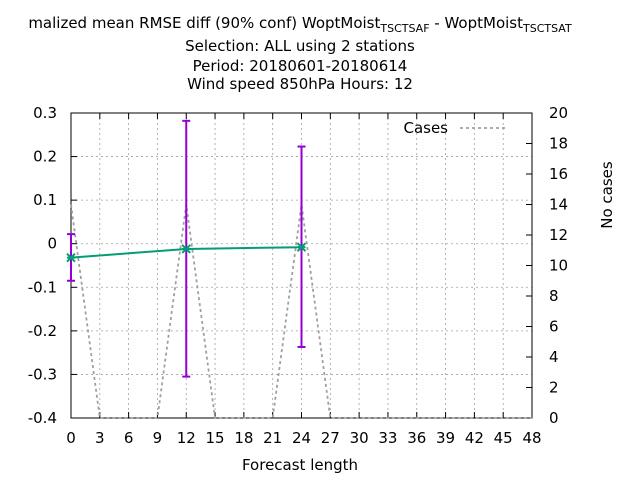 Image resolution: width=640 pixels, height=480 pixels. I want to click on y2-tick-label: 8, so click(554, 296).